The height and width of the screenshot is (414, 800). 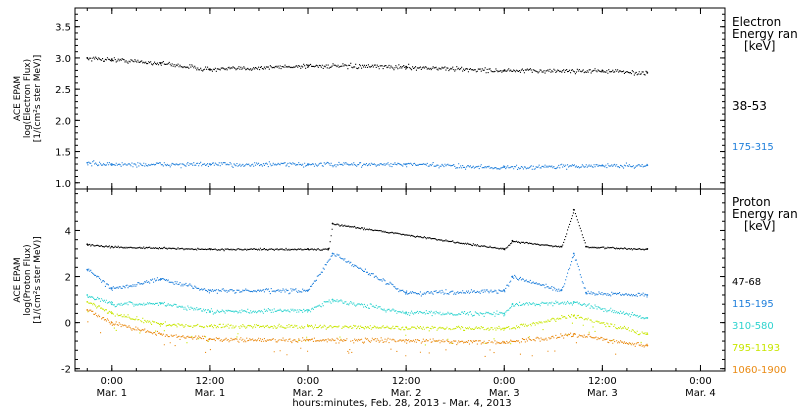 I want to click on x-tick-label-date: Mar. 4, so click(x=700, y=393).